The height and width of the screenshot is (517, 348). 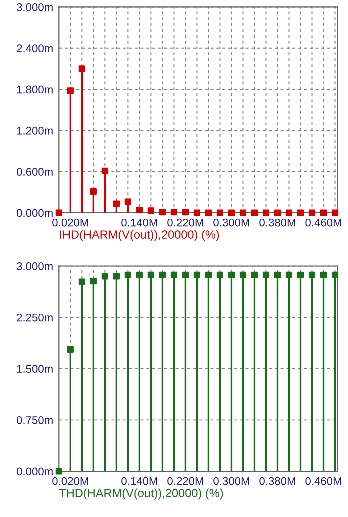 I want to click on x-axis-title: IHD(HARM(V(out)),20000) (%), so click(x=140, y=236).